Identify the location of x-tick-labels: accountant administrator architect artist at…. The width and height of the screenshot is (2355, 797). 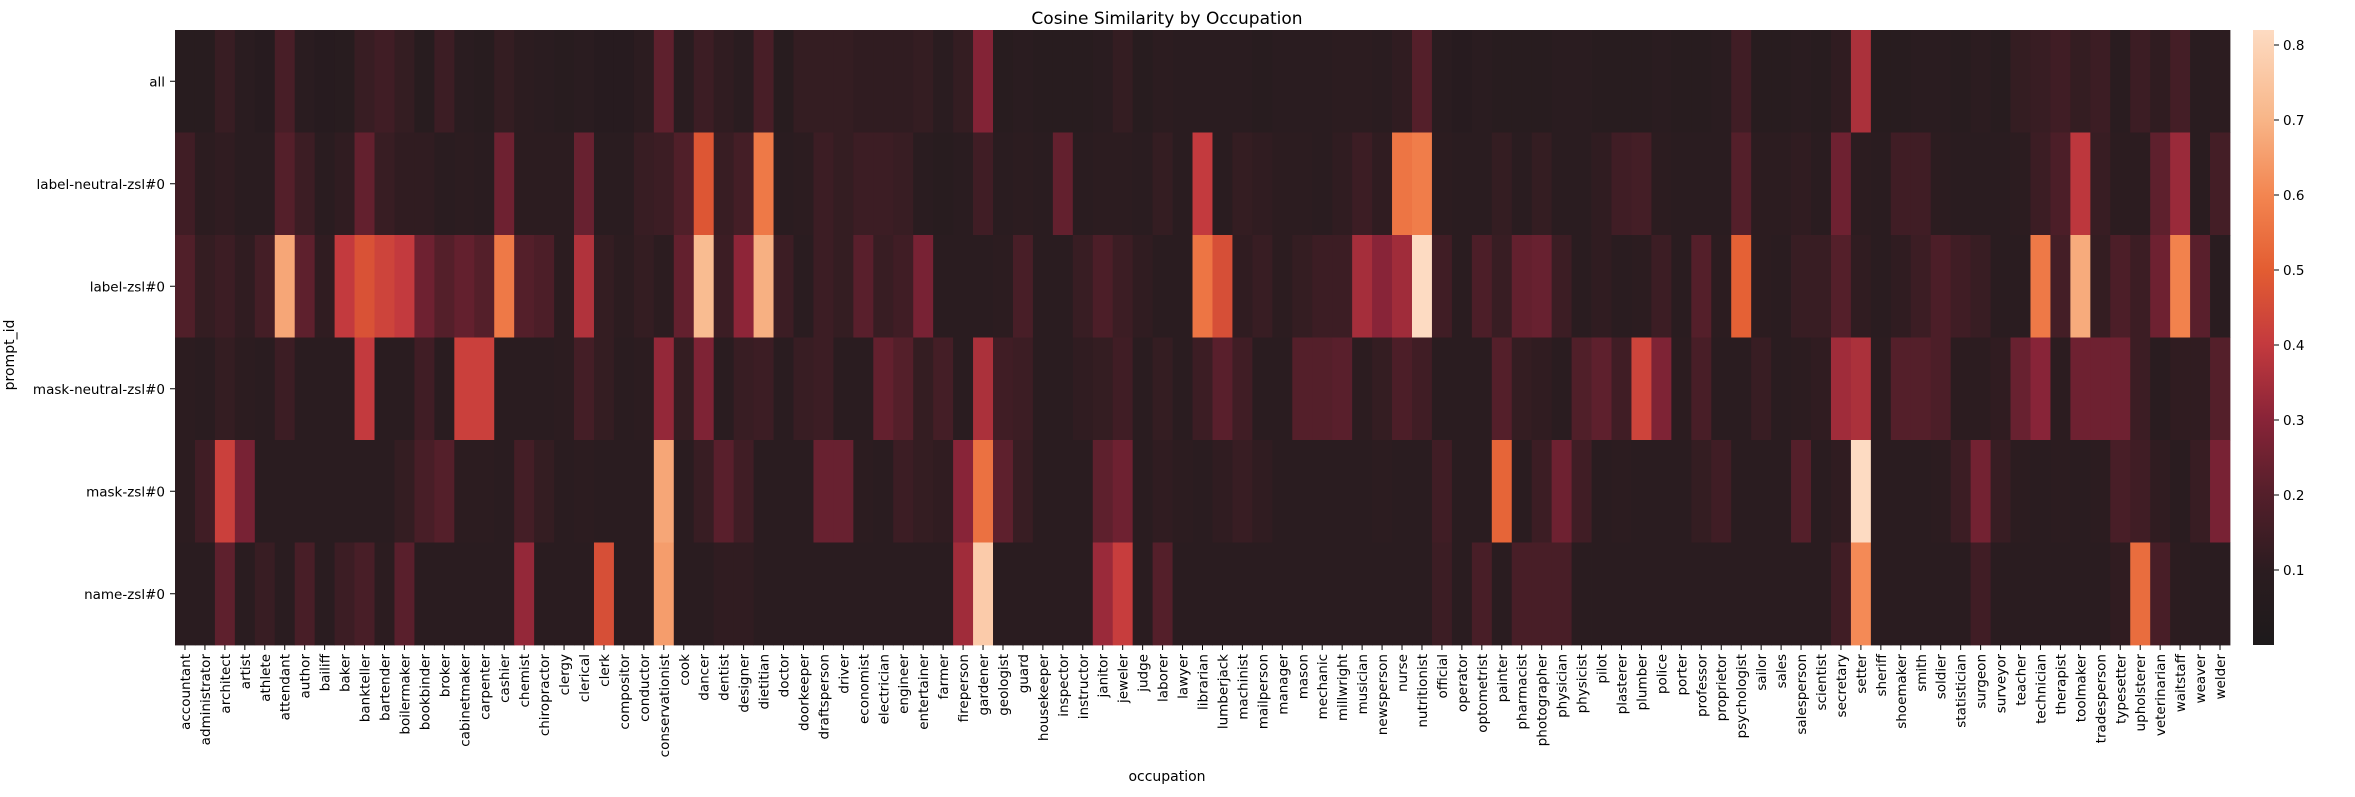
(1203, 701).